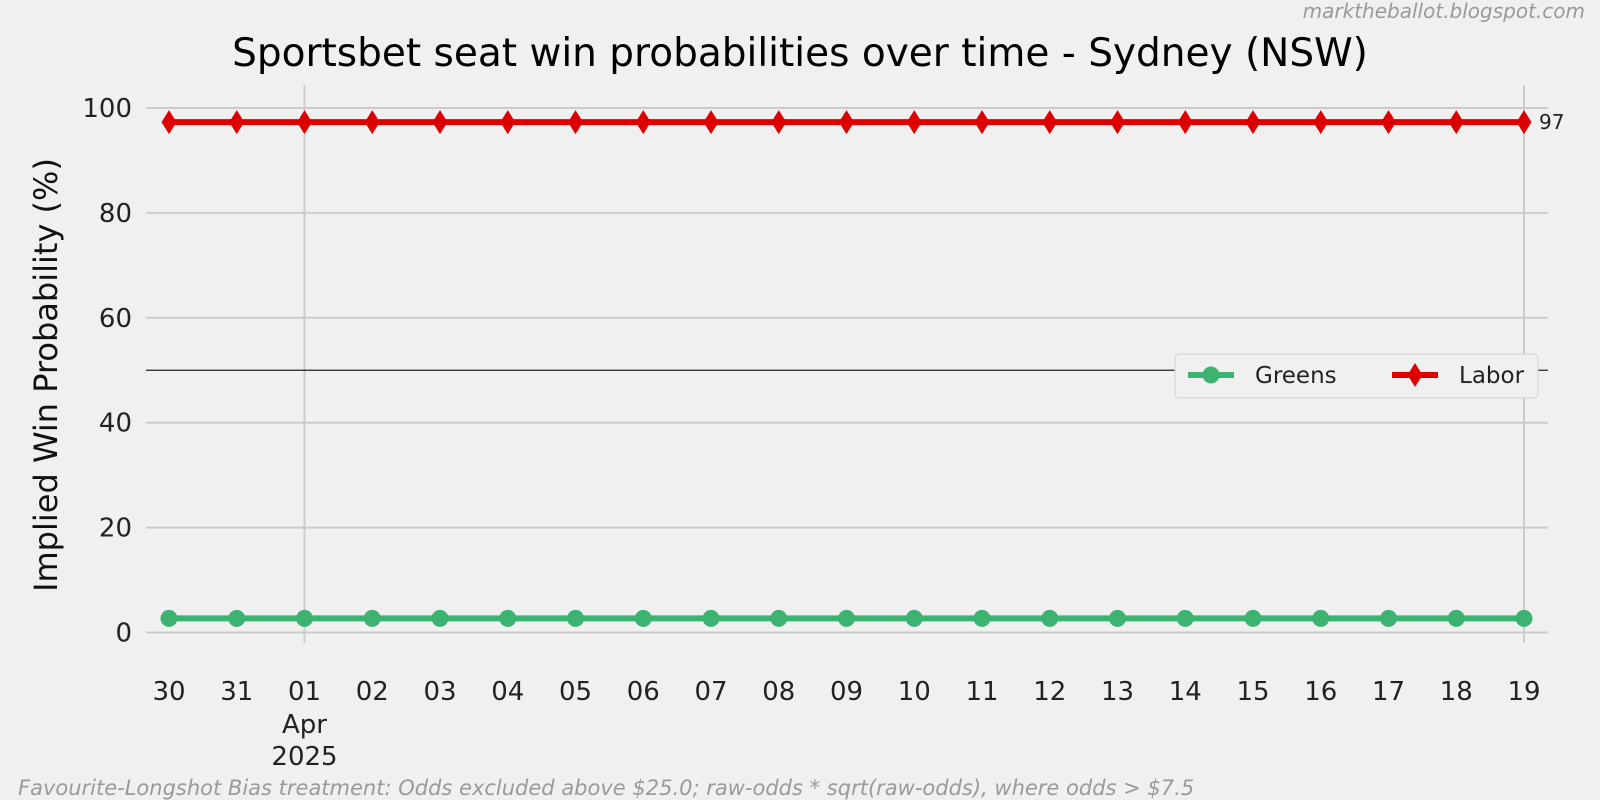 The height and width of the screenshot is (800, 1600). What do you see at coordinates (1444, 11) in the screenshot?
I see `watermark: marktheballot.blogspot.com` at bounding box center [1444, 11].